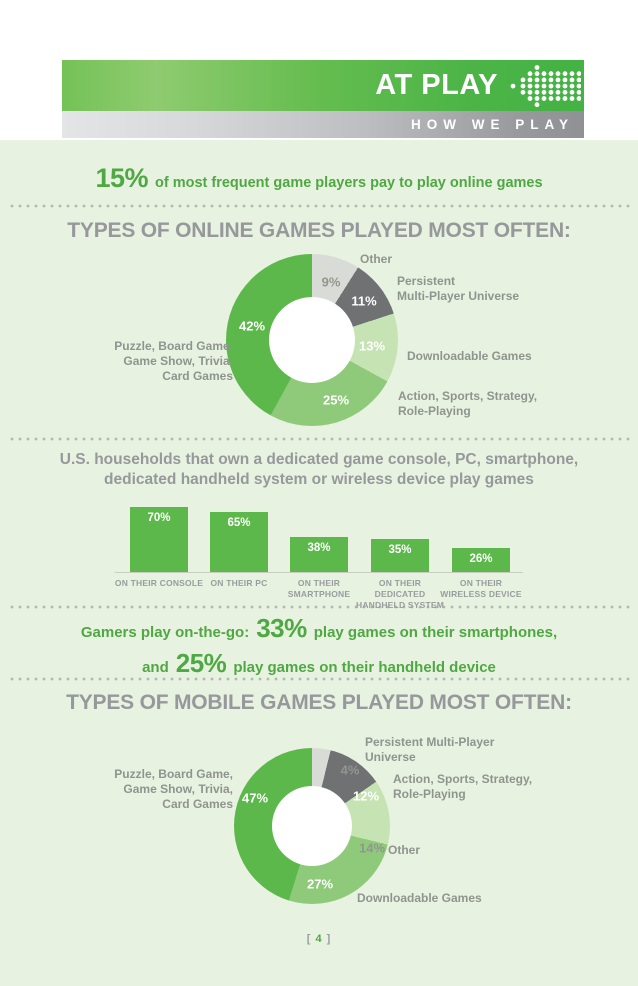  Describe the element at coordinates (545, 85) in the screenshot. I see `dotted-arrow-icon` at that location.